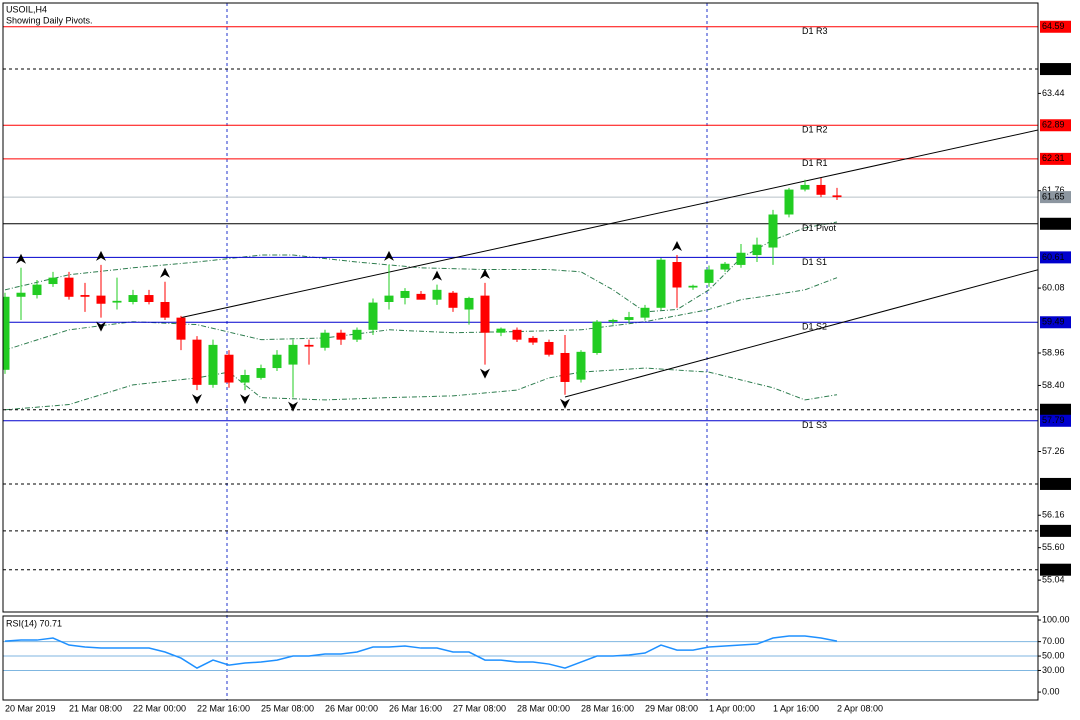  I want to click on level-price-label: 63.86, so click(1053, 68).